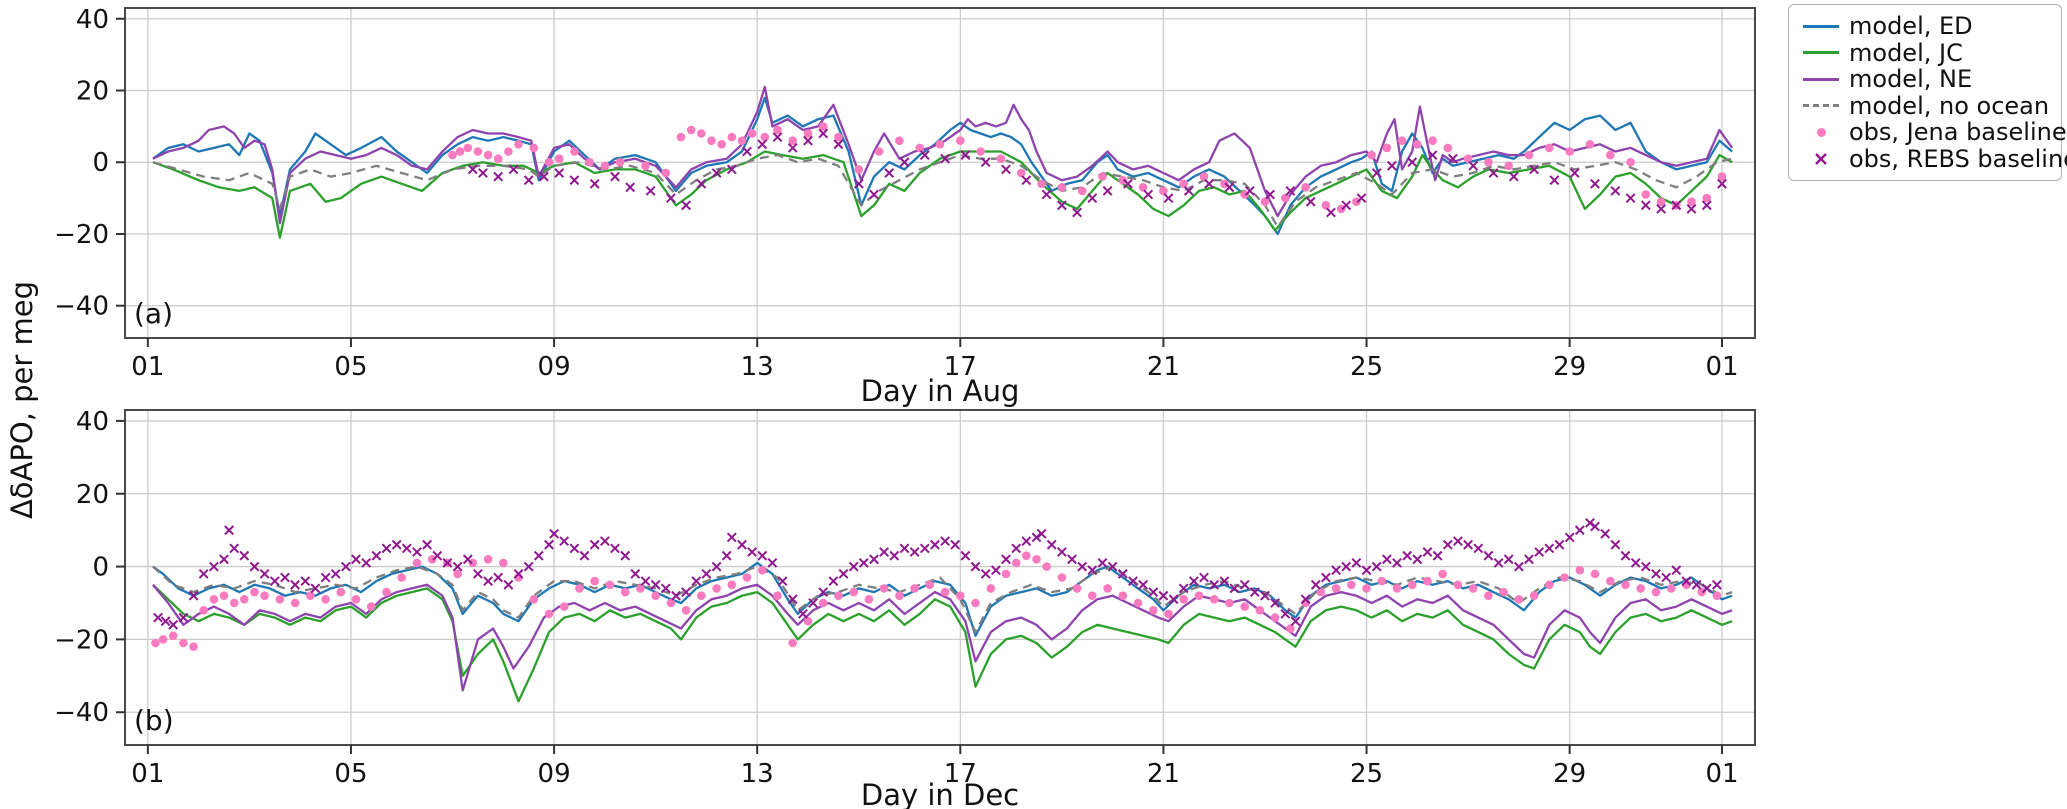  What do you see at coordinates (1911, 26) in the screenshot?
I see `legend-label: model, ED` at bounding box center [1911, 26].